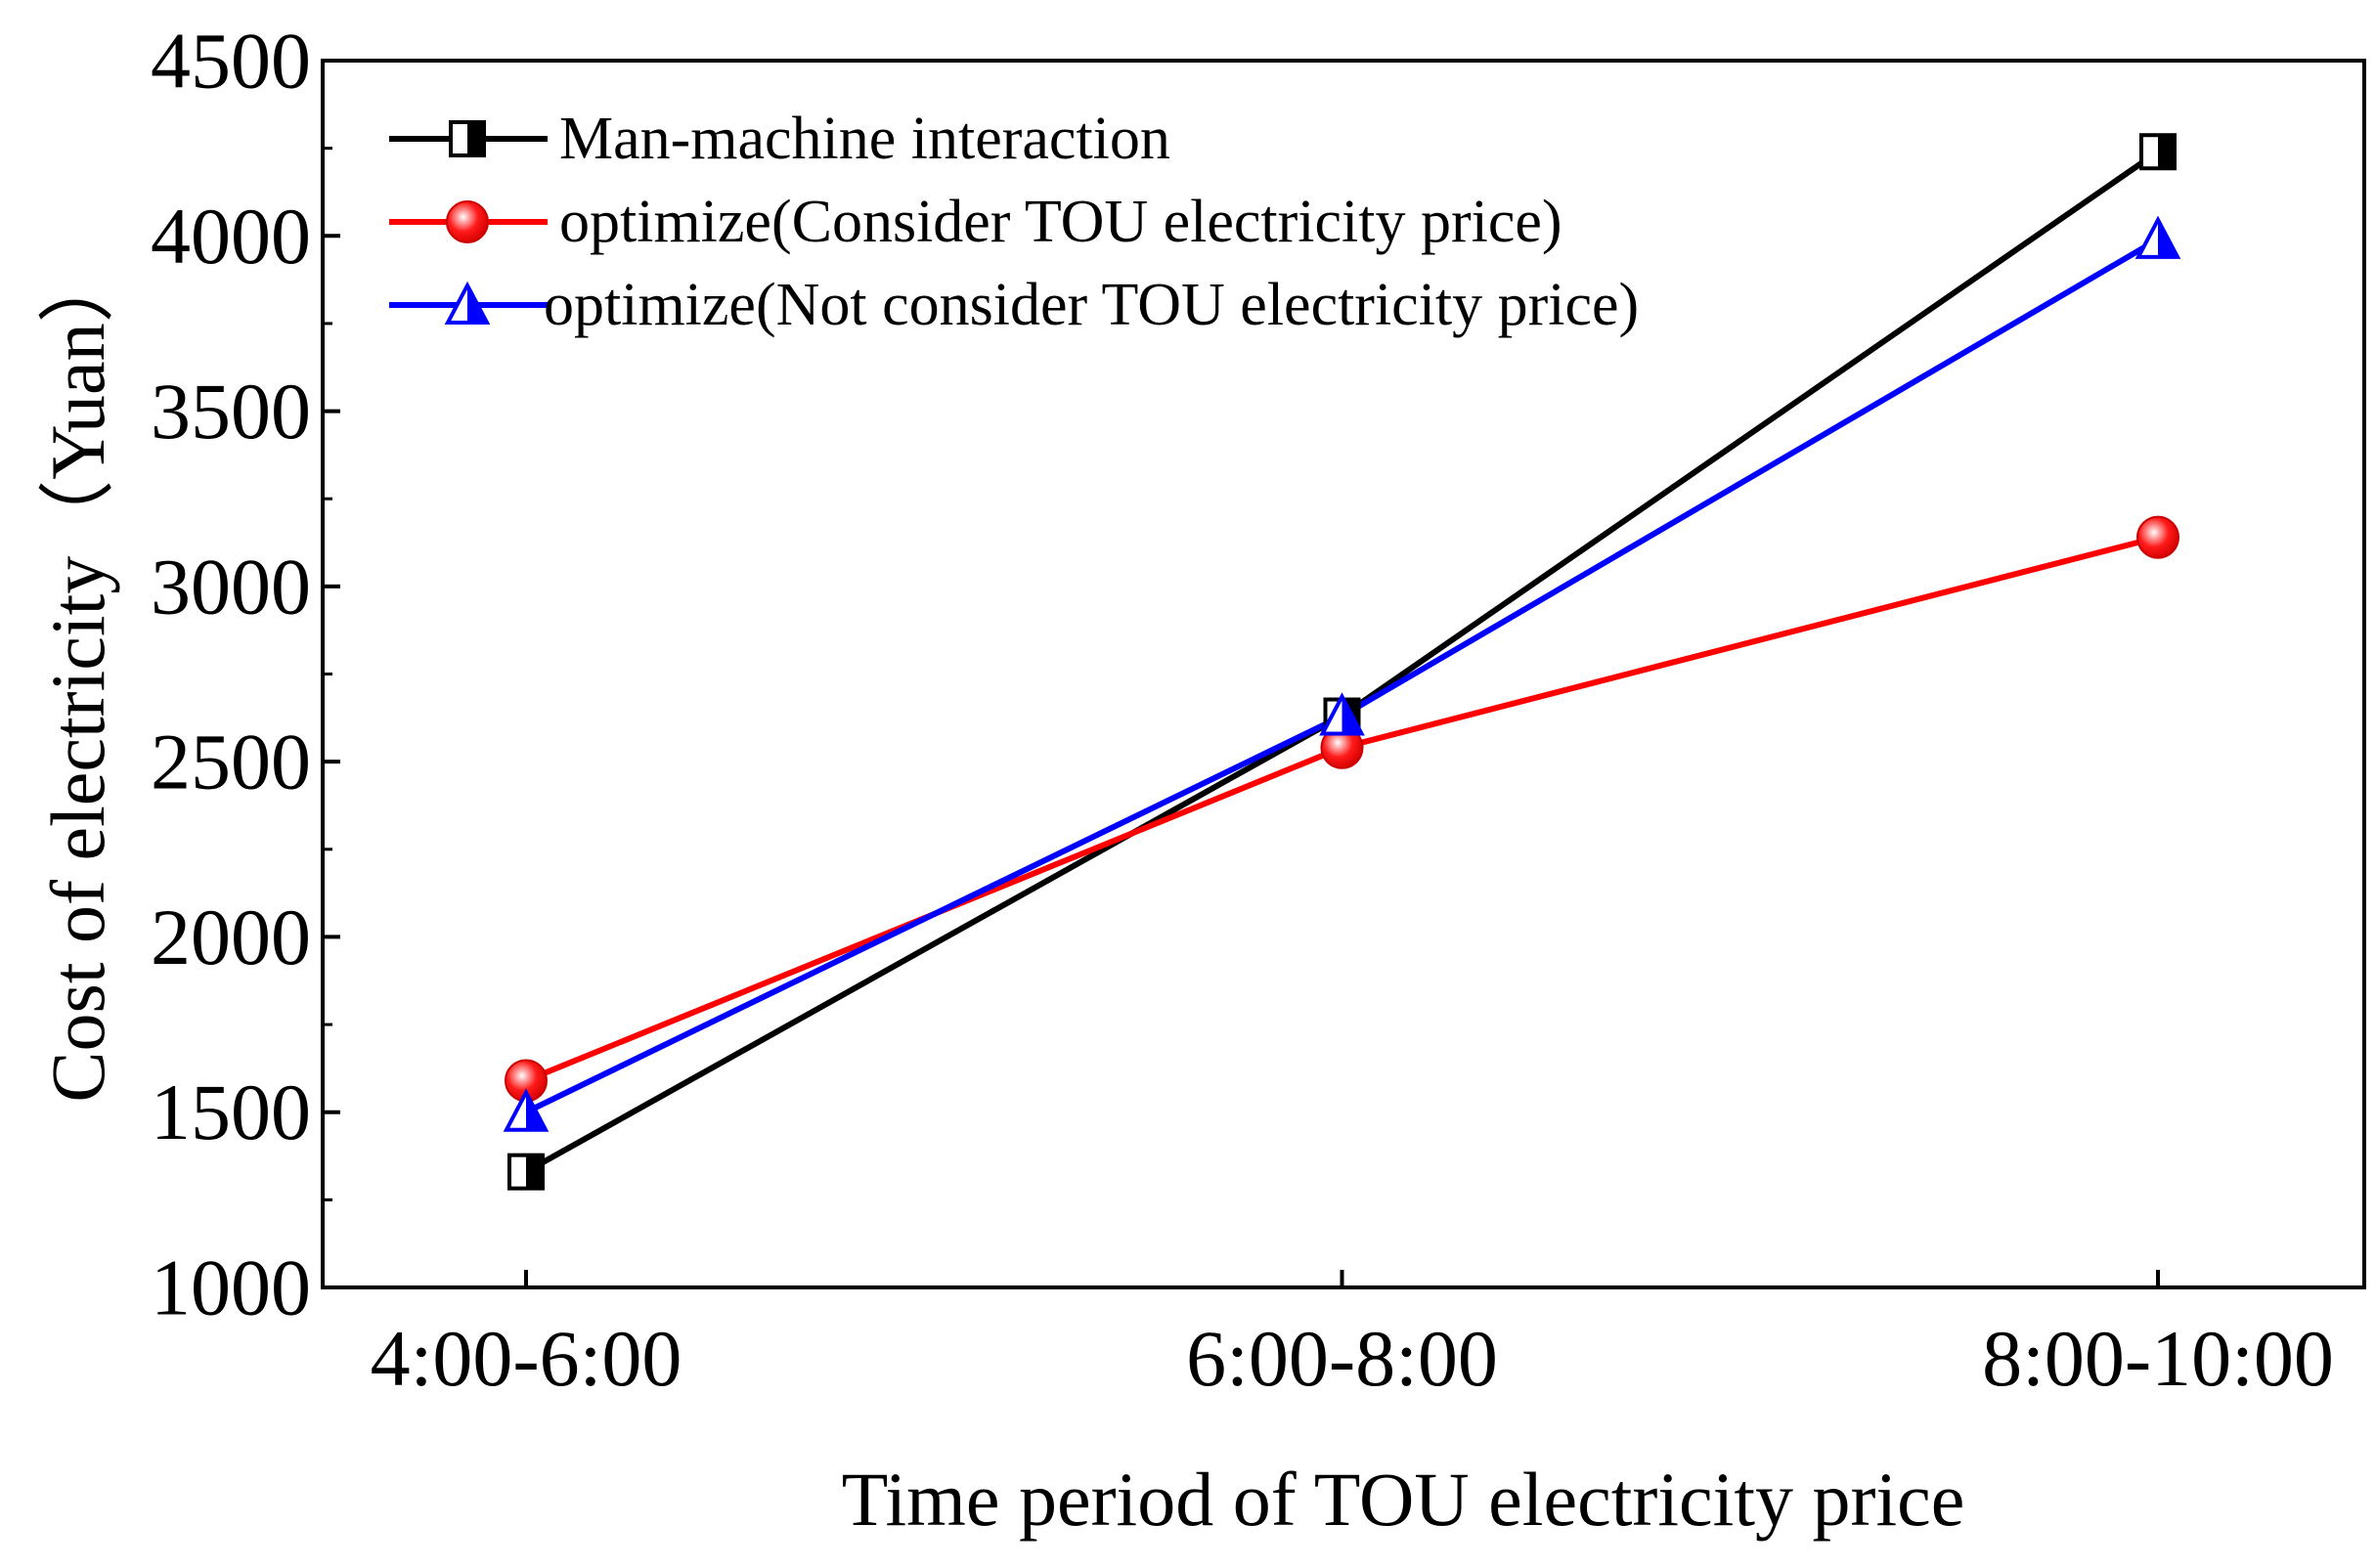 The width and height of the screenshot is (2376, 1568). Describe the element at coordinates (231, 1112) in the screenshot. I see `y-tick-label: 1500` at that location.